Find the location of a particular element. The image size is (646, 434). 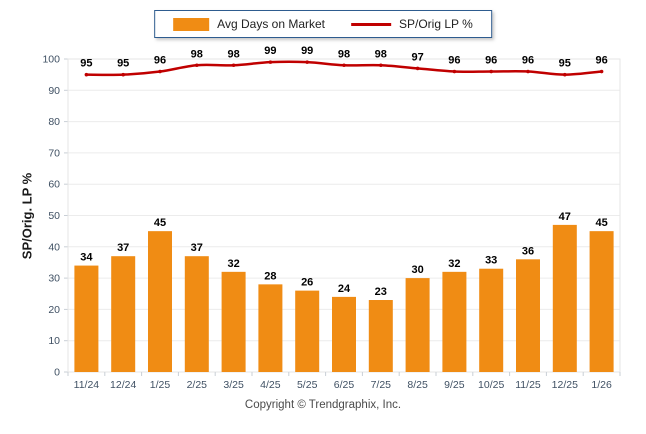

y-tick-label: 100 is located at coordinates (51, 60).